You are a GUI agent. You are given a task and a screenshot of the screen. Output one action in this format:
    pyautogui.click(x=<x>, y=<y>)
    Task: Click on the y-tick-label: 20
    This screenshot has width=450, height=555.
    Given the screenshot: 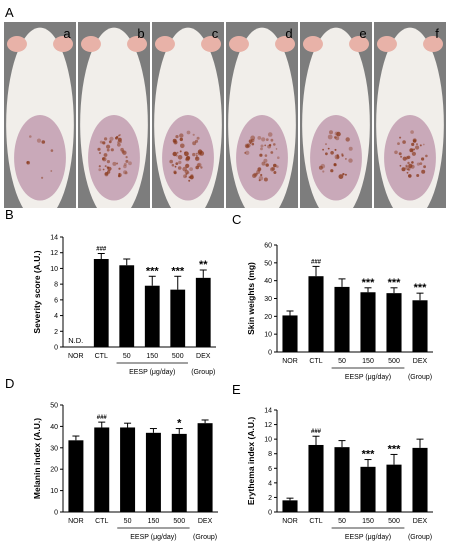 What is the action you would take?
    pyautogui.click(x=268, y=317)
    